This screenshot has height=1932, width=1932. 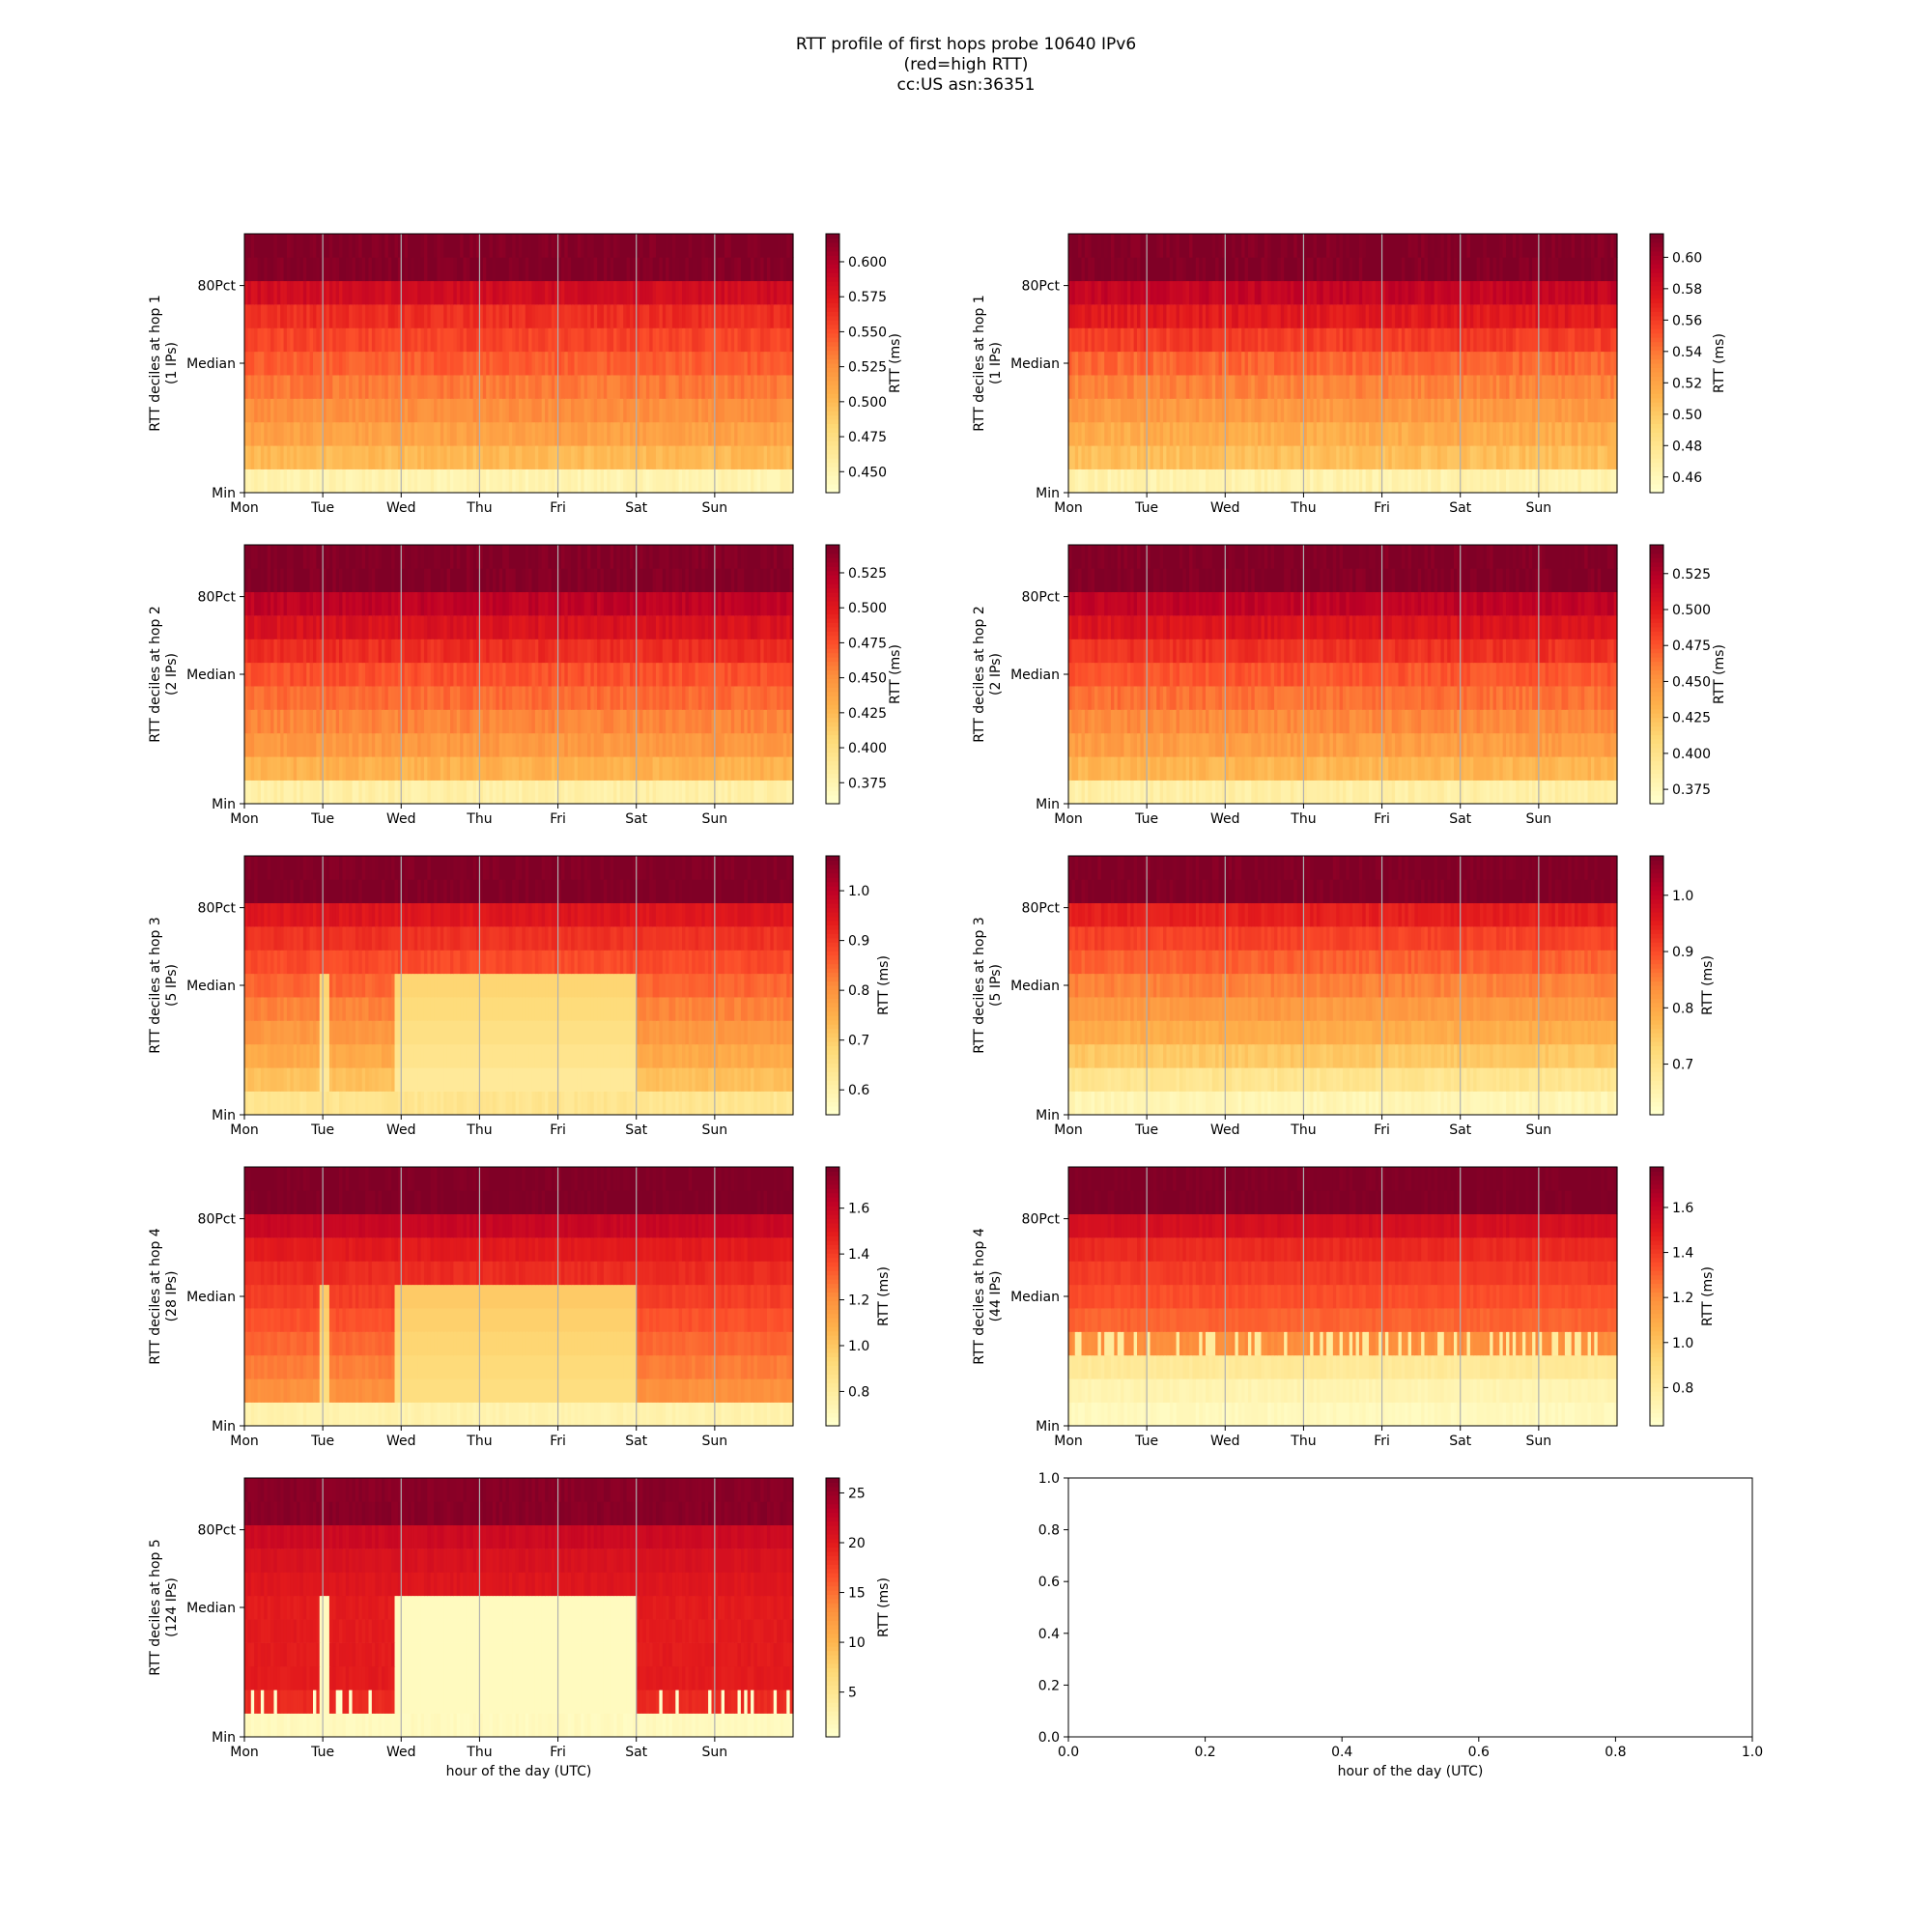 What do you see at coordinates (1035, 364) in the screenshot?
I see `y-tick-label: Median` at bounding box center [1035, 364].